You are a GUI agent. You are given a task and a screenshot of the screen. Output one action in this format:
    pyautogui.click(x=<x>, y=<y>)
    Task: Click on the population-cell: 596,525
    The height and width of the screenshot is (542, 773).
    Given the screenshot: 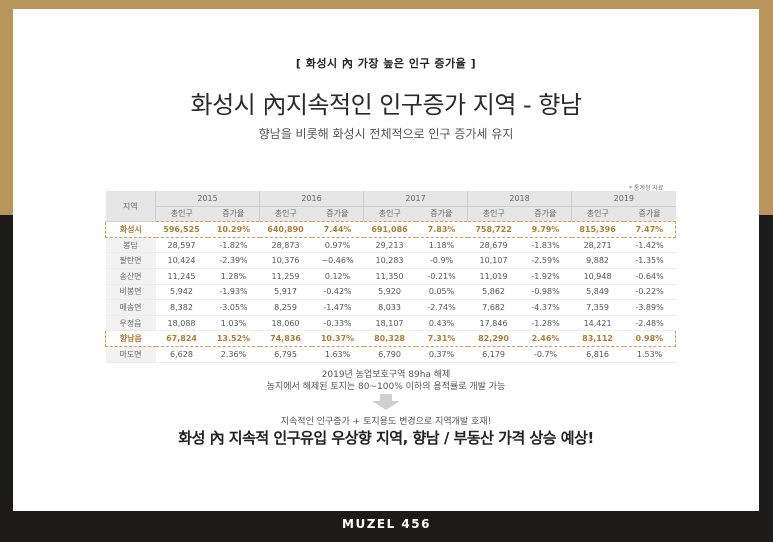 What is the action you would take?
    pyautogui.click(x=181, y=229)
    